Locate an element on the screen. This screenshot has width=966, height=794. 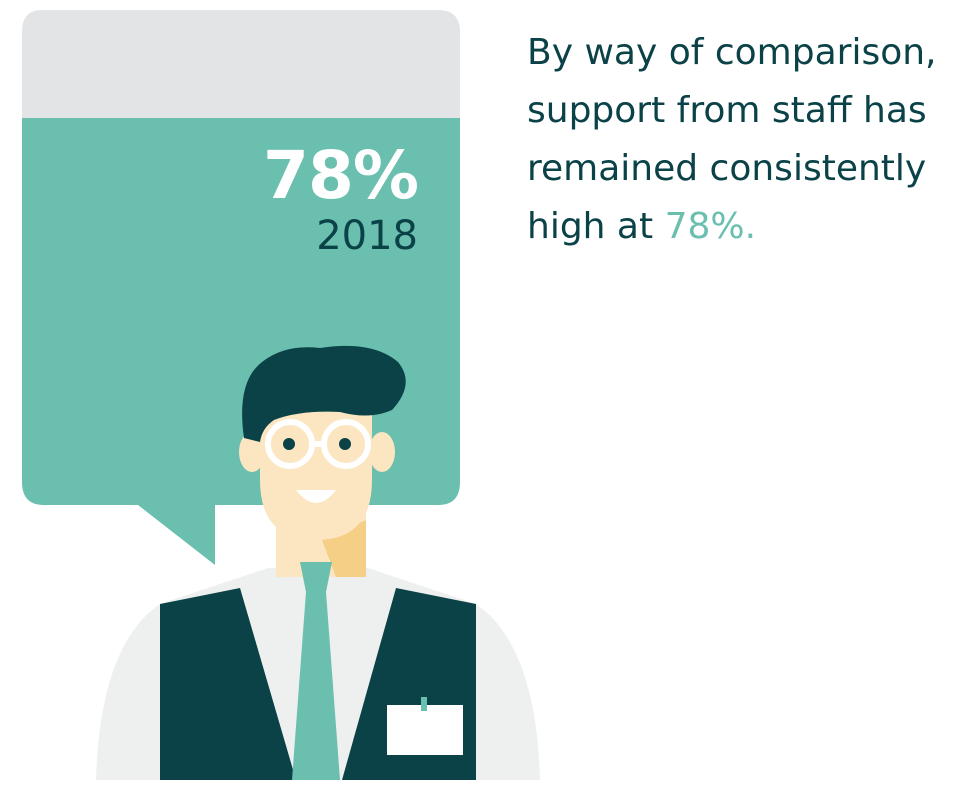
stat-value: 78% is located at coordinates (341, 175).